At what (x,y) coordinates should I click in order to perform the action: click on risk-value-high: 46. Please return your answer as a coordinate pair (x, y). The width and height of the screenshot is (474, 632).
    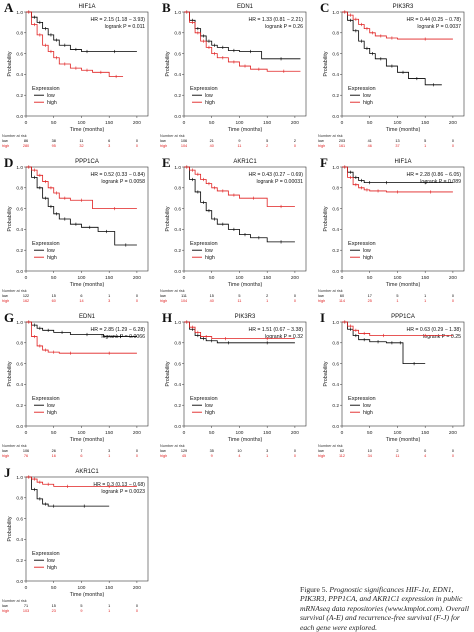
    Looking at the image, I should click on (370, 146).